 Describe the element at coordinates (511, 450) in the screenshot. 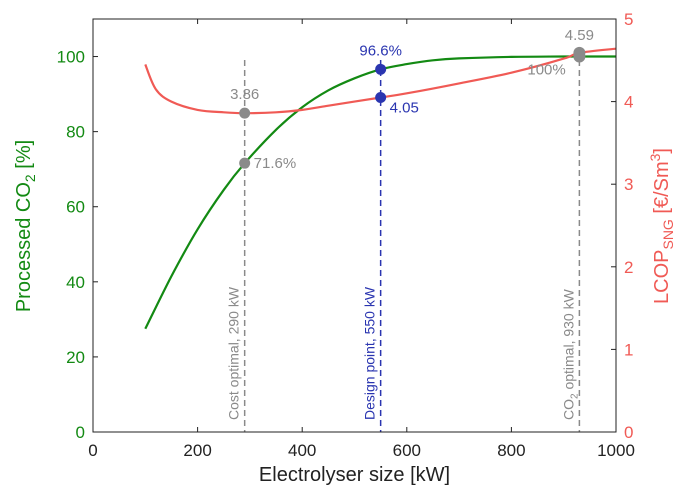

I see `x-tick-label: 800` at that location.